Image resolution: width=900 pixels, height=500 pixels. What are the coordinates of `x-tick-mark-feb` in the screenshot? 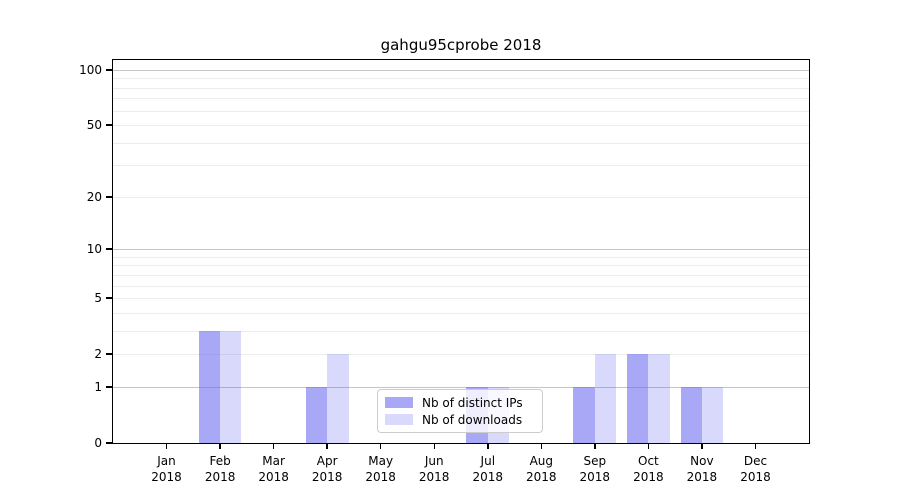 It's located at (220, 446).